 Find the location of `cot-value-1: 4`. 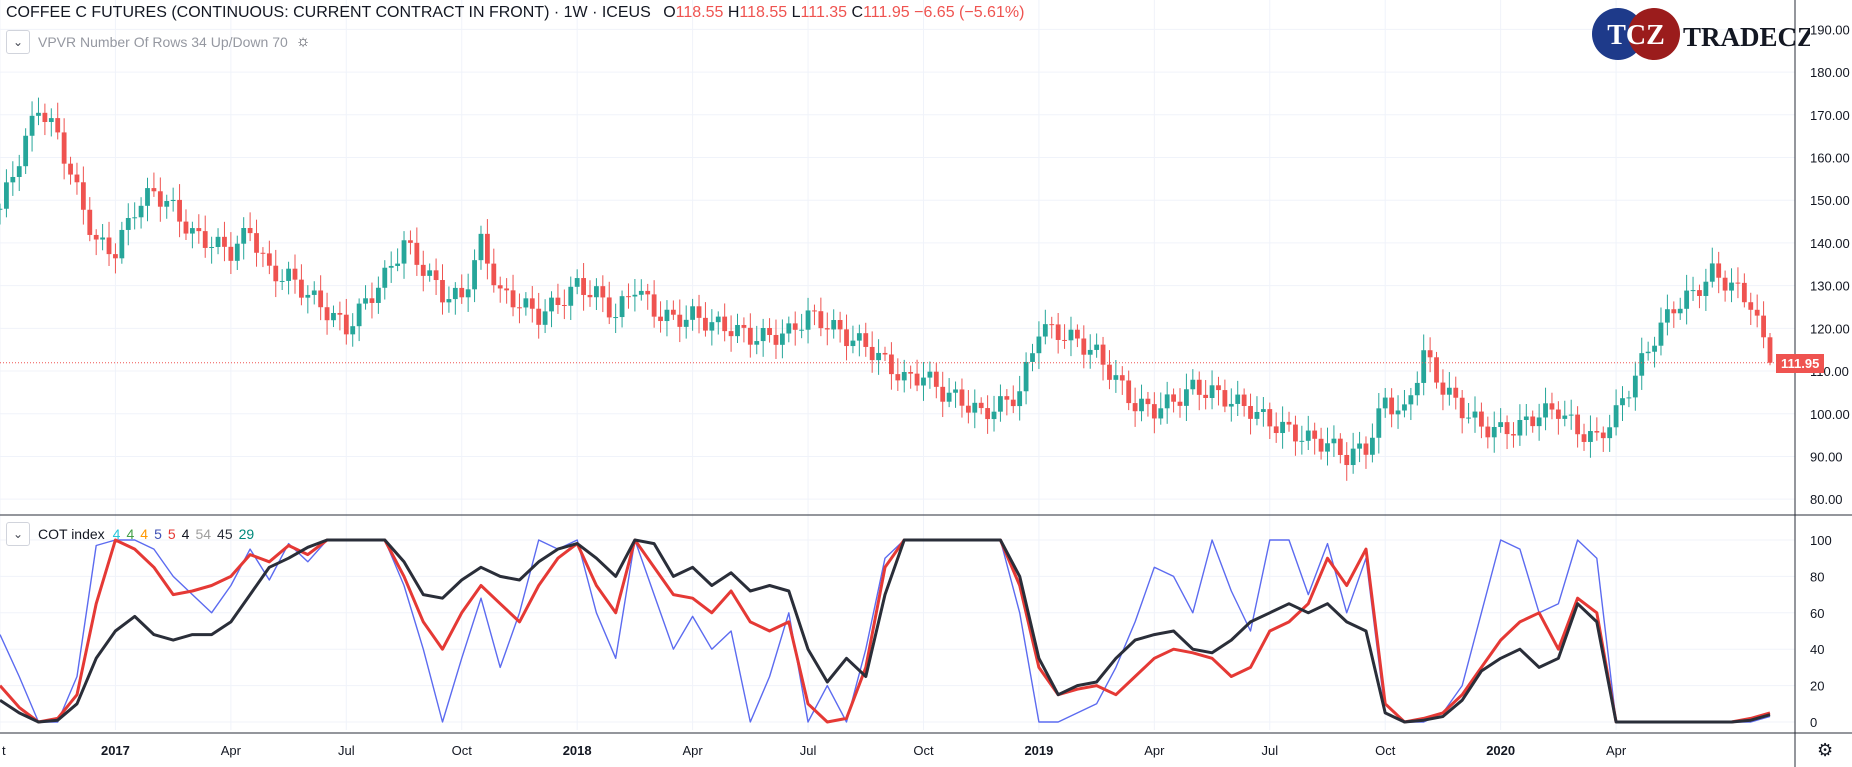

cot-value-1: 4 is located at coordinates (130, 534).